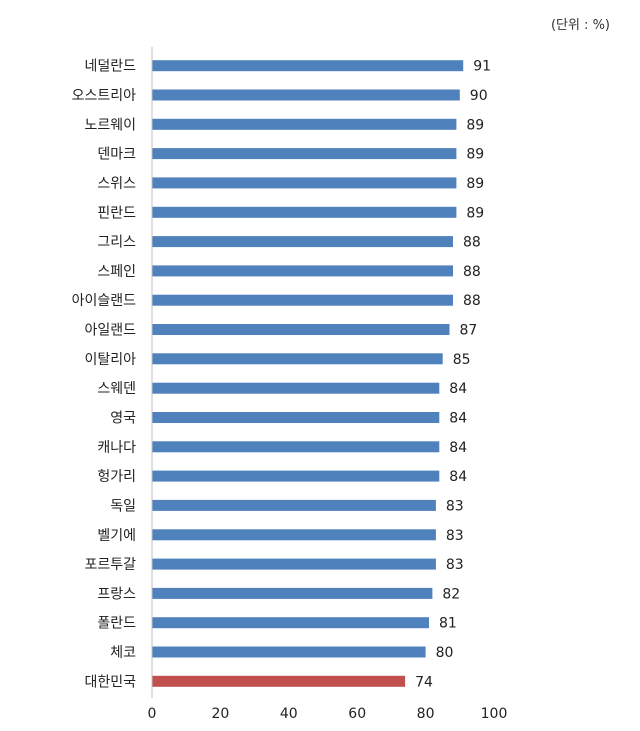 Image resolution: width=640 pixels, height=731 pixels. Describe the element at coordinates (116, 477) in the screenshot. I see `category-label: 헝가리` at that location.